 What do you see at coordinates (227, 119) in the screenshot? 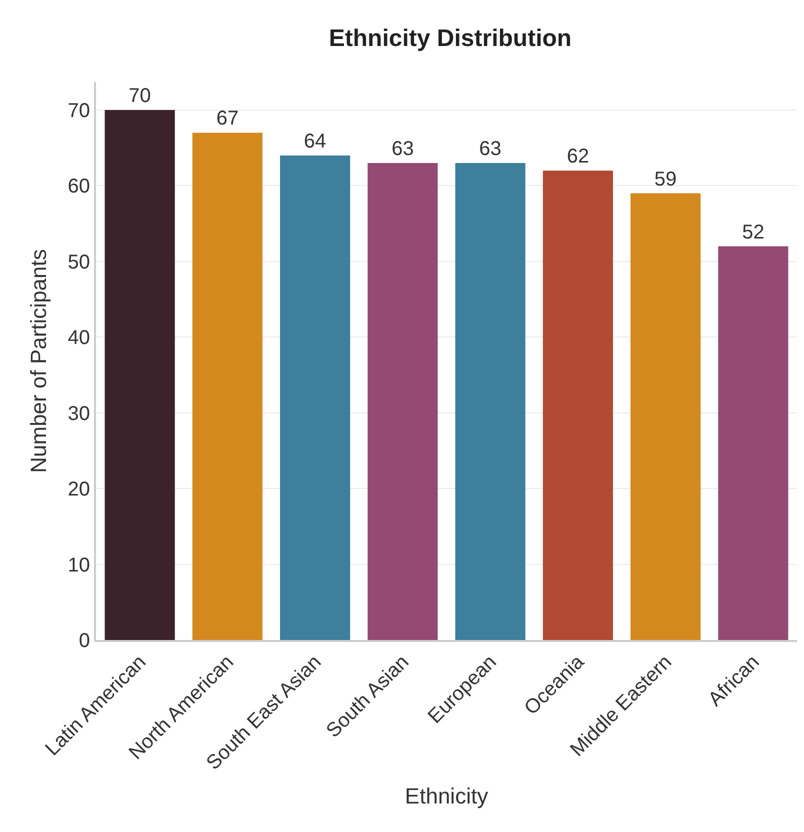
I see `data-label: 67` at bounding box center [227, 119].